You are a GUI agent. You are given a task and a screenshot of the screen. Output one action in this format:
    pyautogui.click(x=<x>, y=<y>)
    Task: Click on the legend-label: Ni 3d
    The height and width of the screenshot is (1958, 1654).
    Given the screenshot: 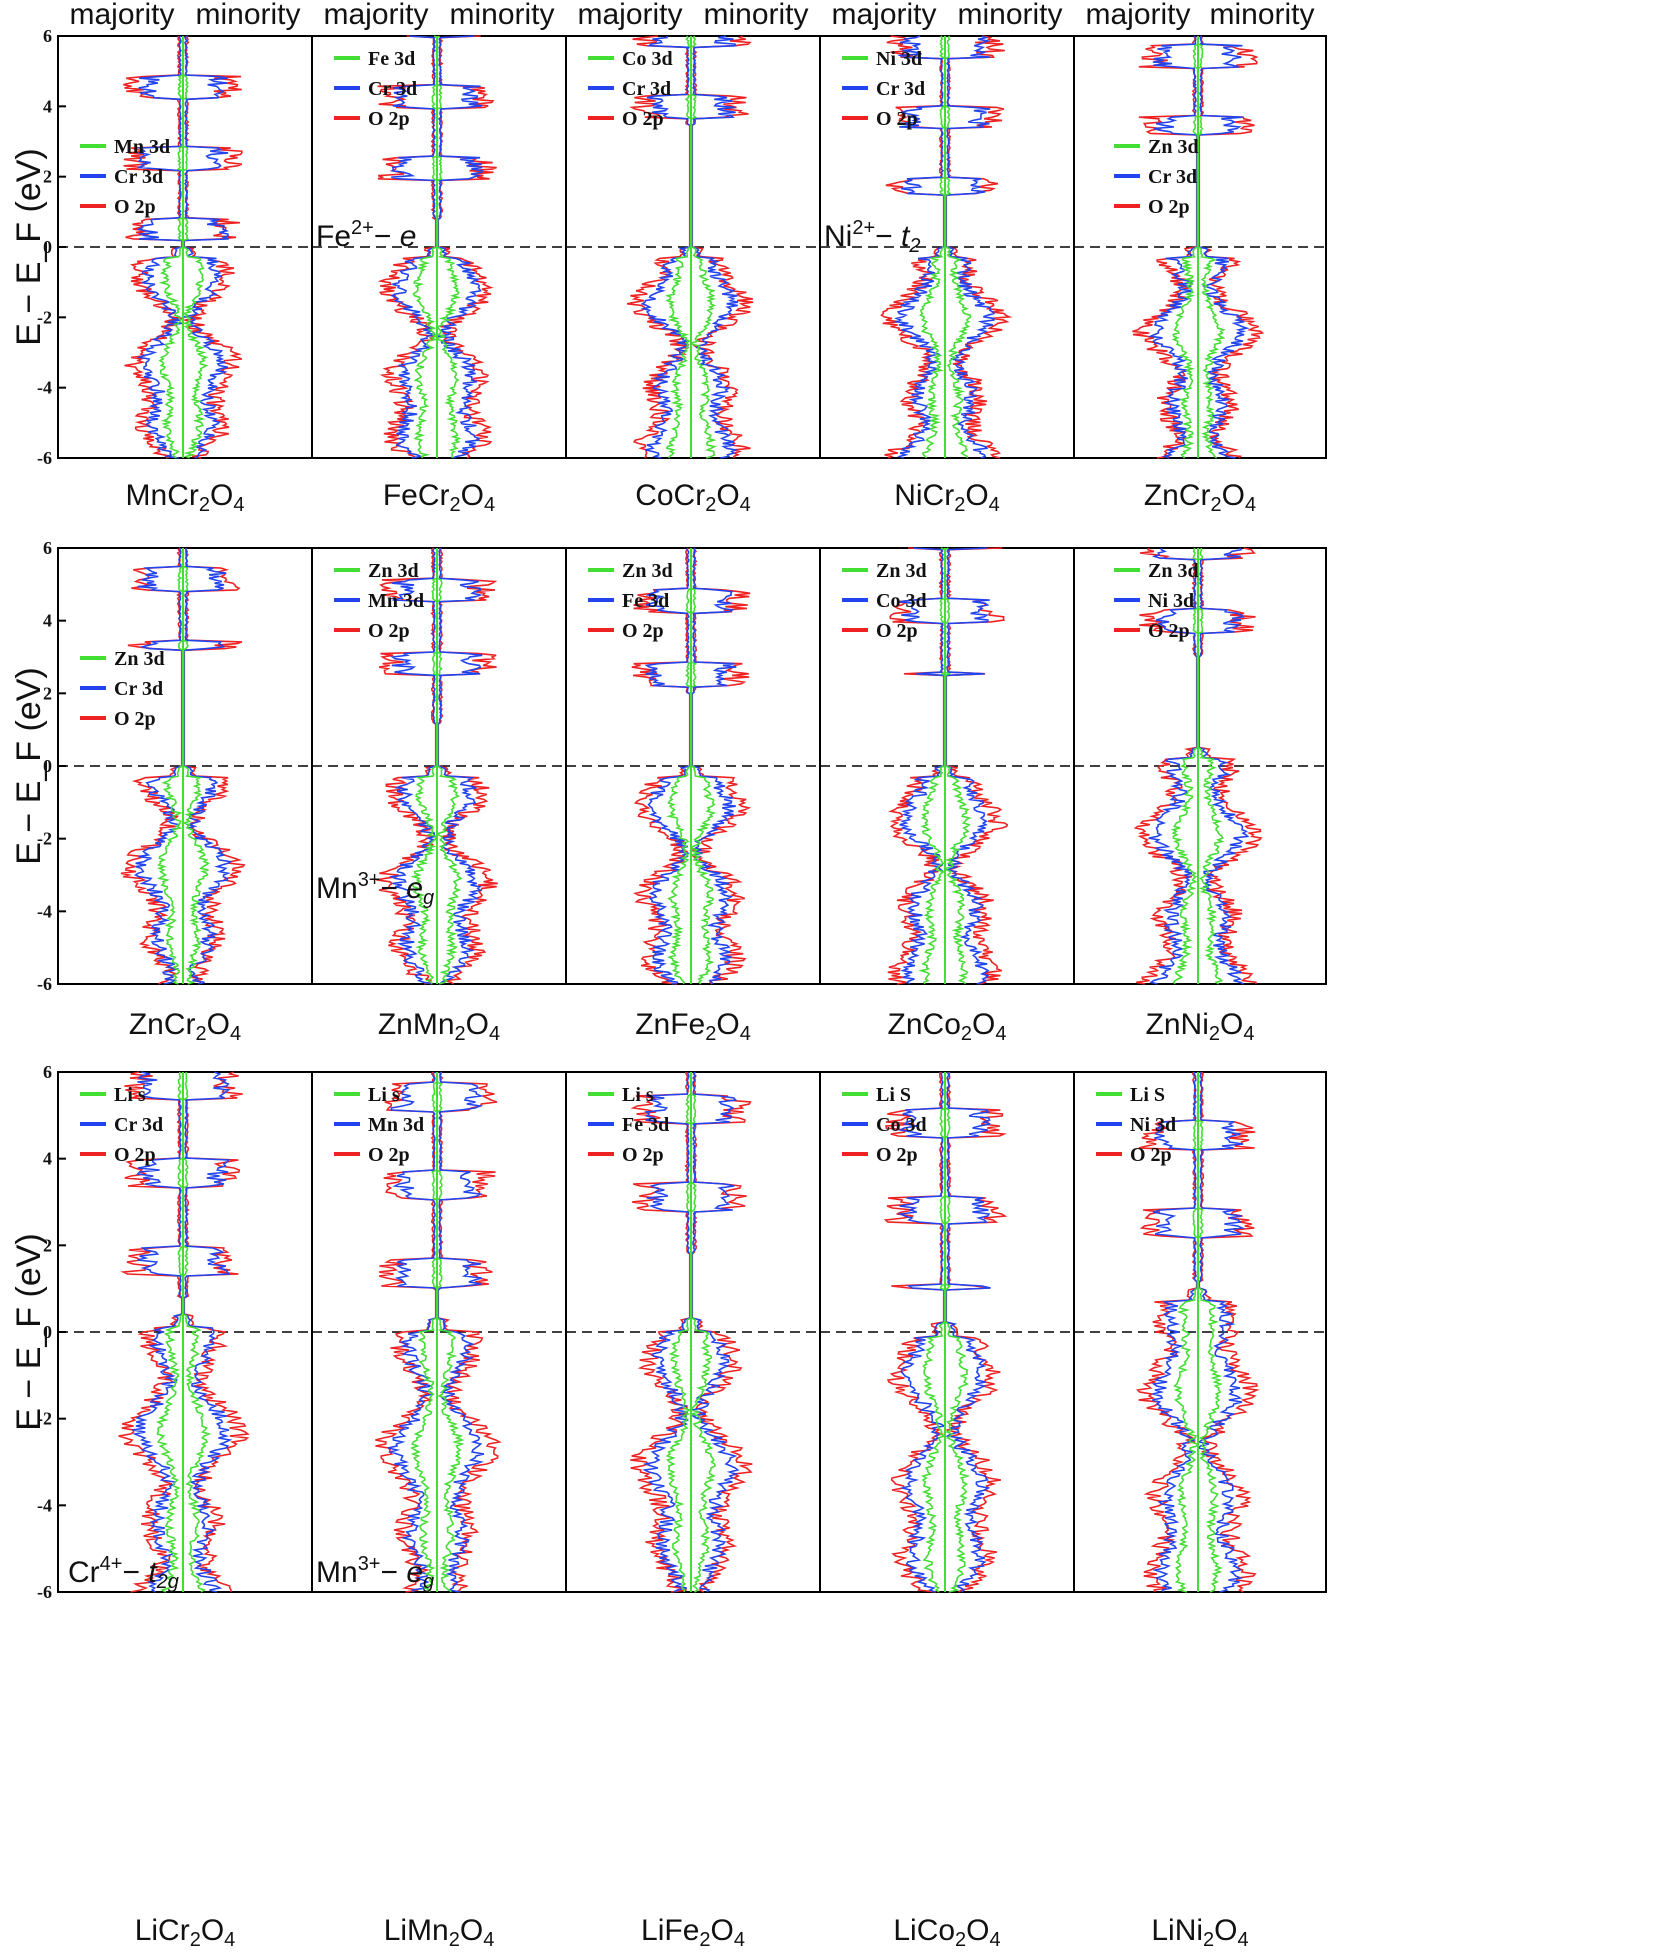 What is the action you would take?
    pyautogui.click(x=899, y=59)
    